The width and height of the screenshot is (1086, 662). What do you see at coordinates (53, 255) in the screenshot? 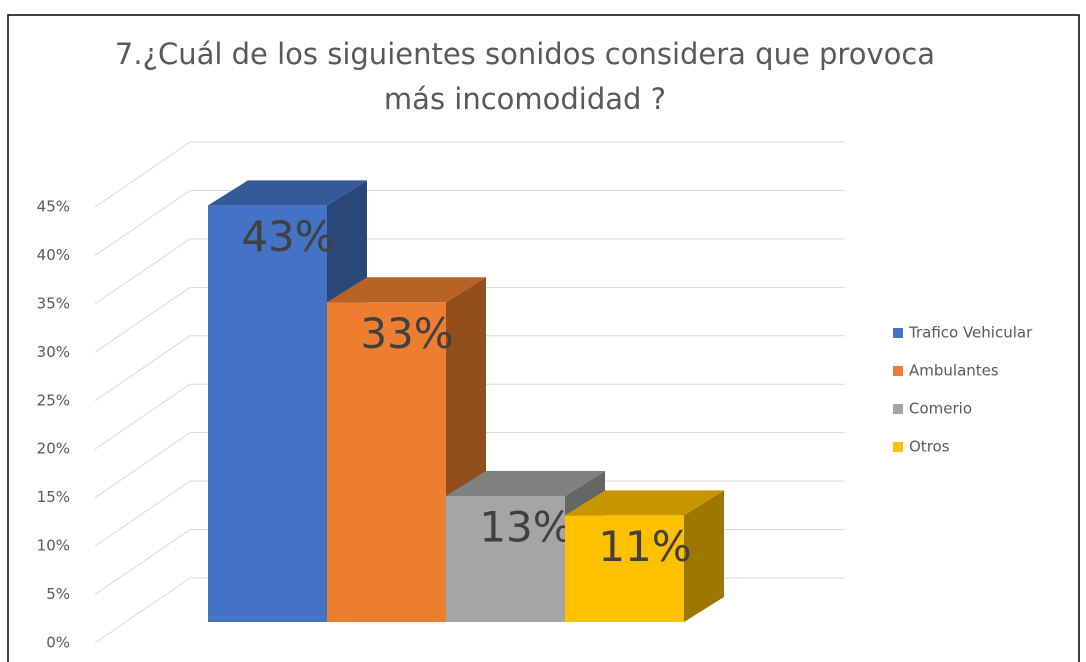
I see `y-tick-label: 40%` at bounding box center [53, 255].